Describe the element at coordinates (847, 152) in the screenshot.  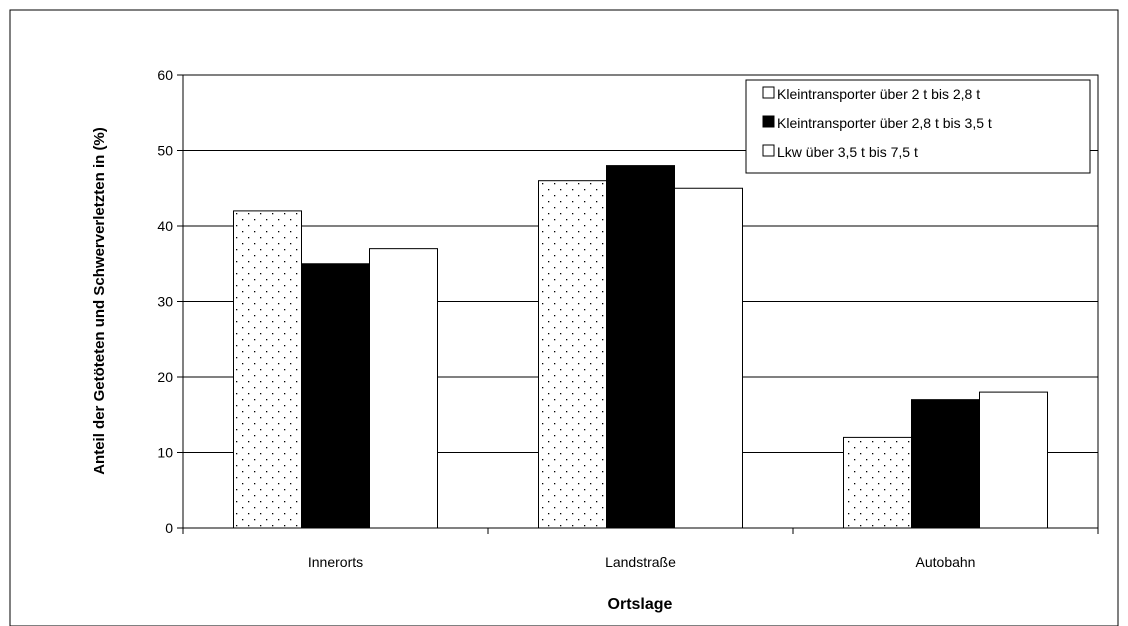
I see `legend-label: Lkw über 3,5 t bis 7,5 t` at that location.